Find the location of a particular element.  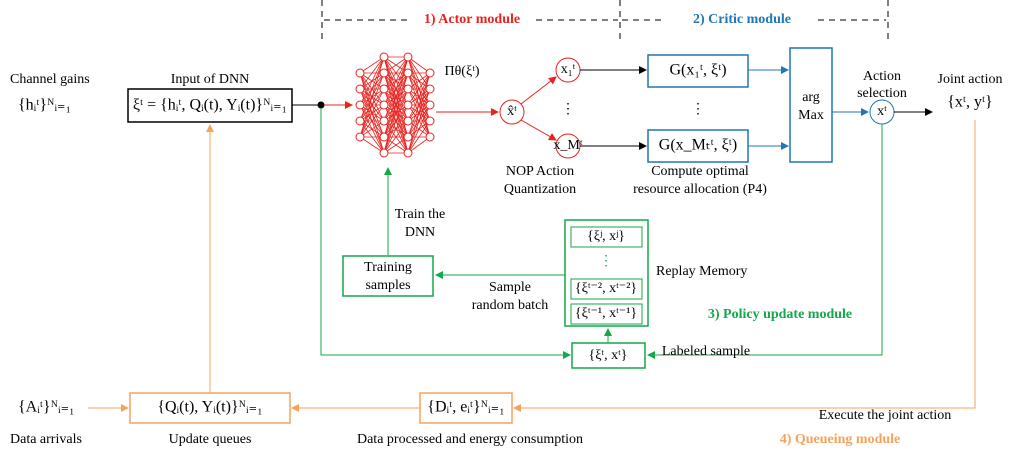

label: arg is located at coordinates (811, 97).